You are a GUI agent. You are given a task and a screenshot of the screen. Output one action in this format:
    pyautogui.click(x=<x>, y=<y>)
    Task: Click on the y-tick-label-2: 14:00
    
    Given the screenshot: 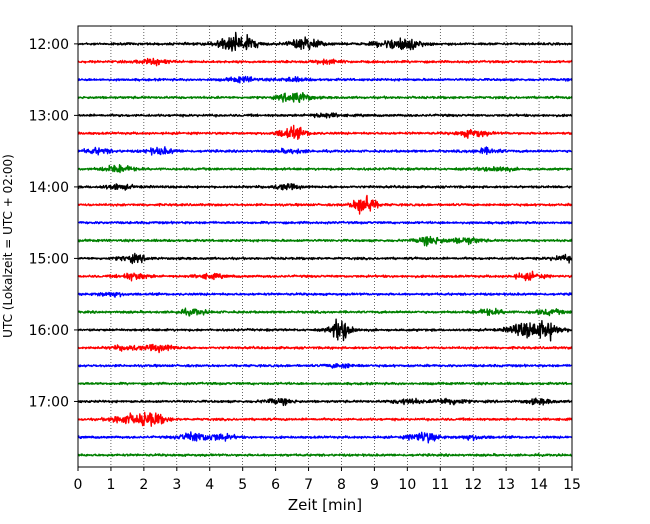 What is the action you would take?
    pyautogui.click(x=49, y=188)
    